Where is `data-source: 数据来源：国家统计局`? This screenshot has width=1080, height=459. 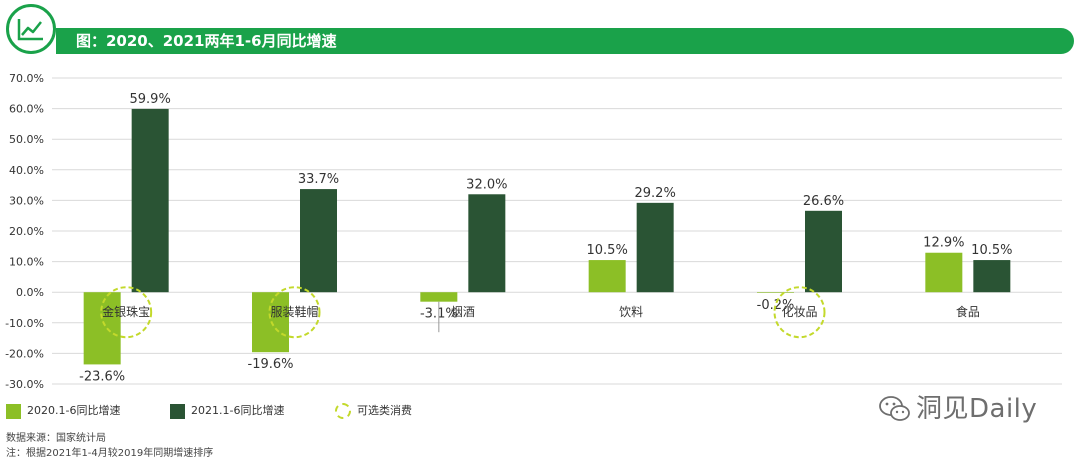
data-source: 数据来源：国家统计局 is located at coordinates (56, 438).